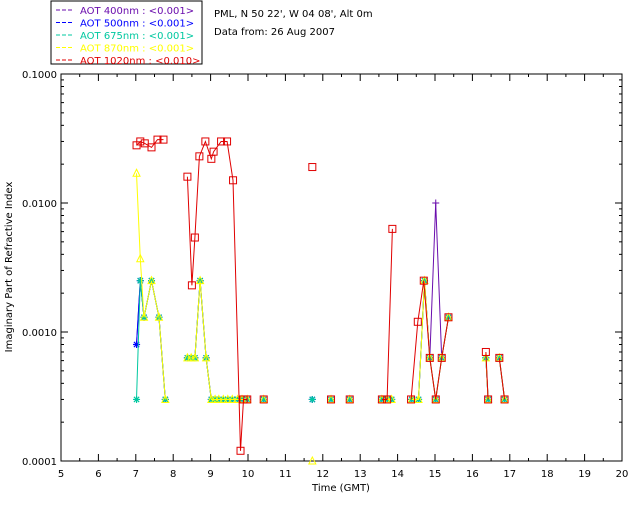  What do you see at coordinates (509, 474) in the screenshot?
I see `x-tick-label: 17` at bounding box center [509, 474].